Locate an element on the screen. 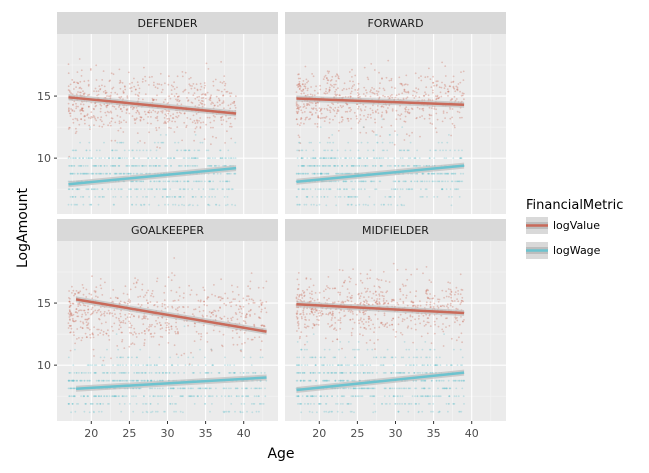  panel-strip is located at coordinates (167, 23).